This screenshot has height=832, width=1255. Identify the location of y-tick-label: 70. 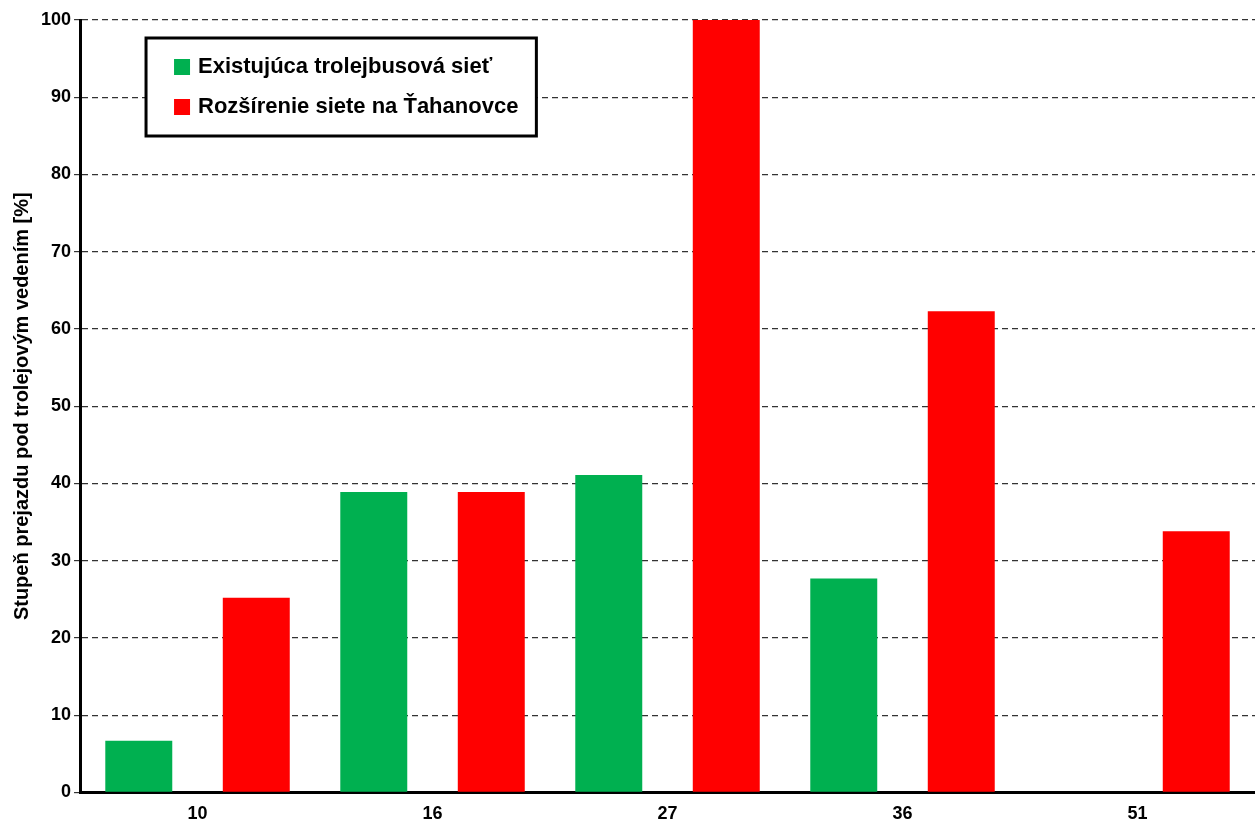
(61, 250).